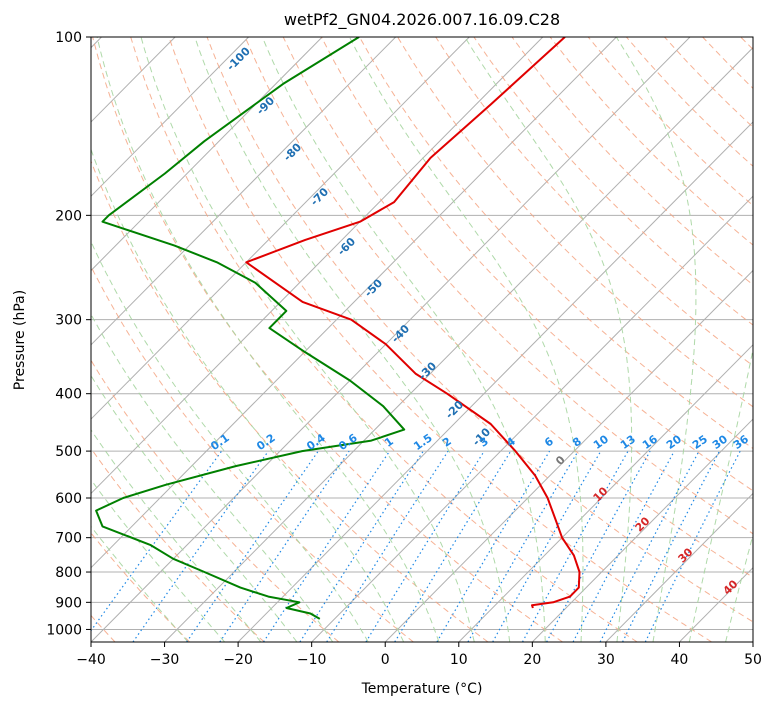 The image size is (775, 708). What do you see at coordinates (385, 660) in the screenshot?
I see `x-tick-label: 0` at bounding box center [385, 660].